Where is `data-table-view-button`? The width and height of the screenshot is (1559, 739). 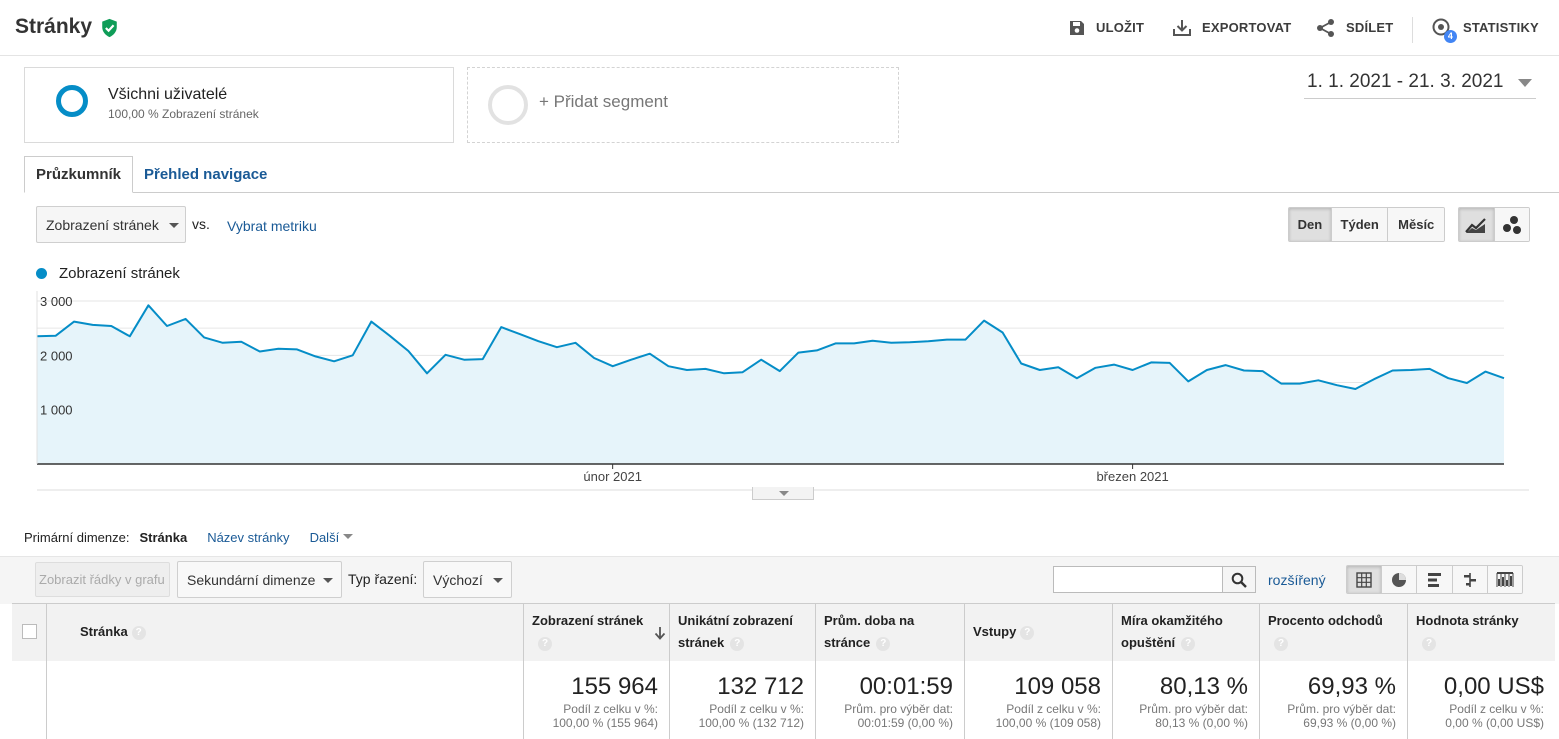
data-table-view-button is located at coordinates (1365, 579).